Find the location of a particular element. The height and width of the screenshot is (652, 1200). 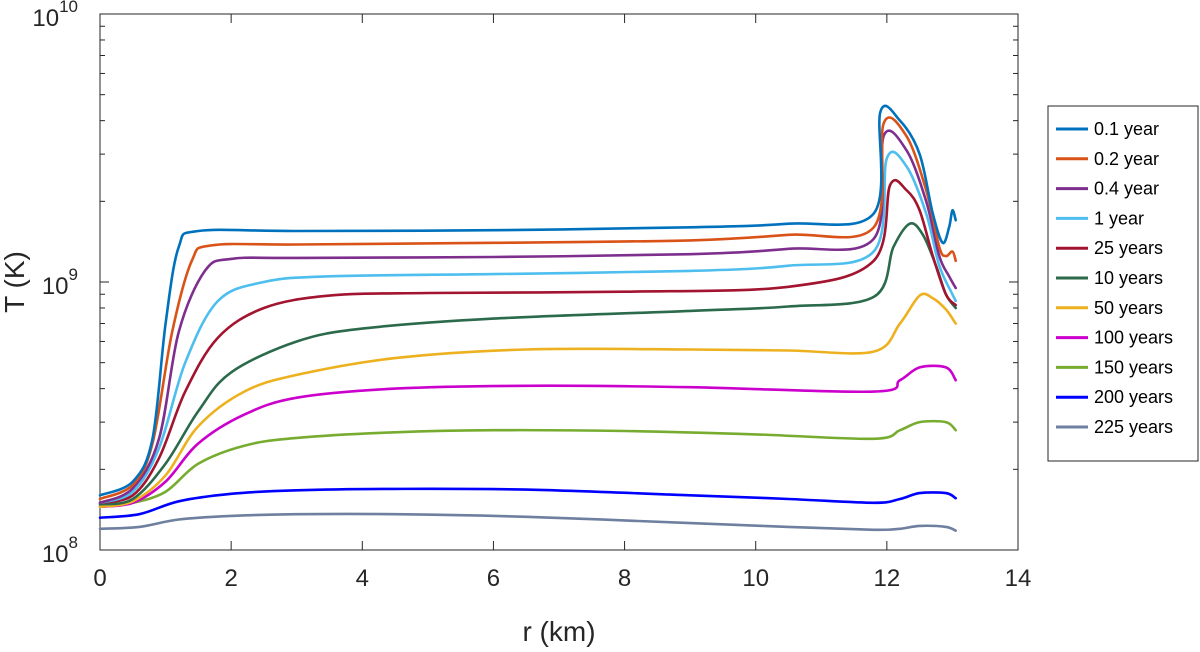

series-line-150-years is located at coordinates (527, 464).